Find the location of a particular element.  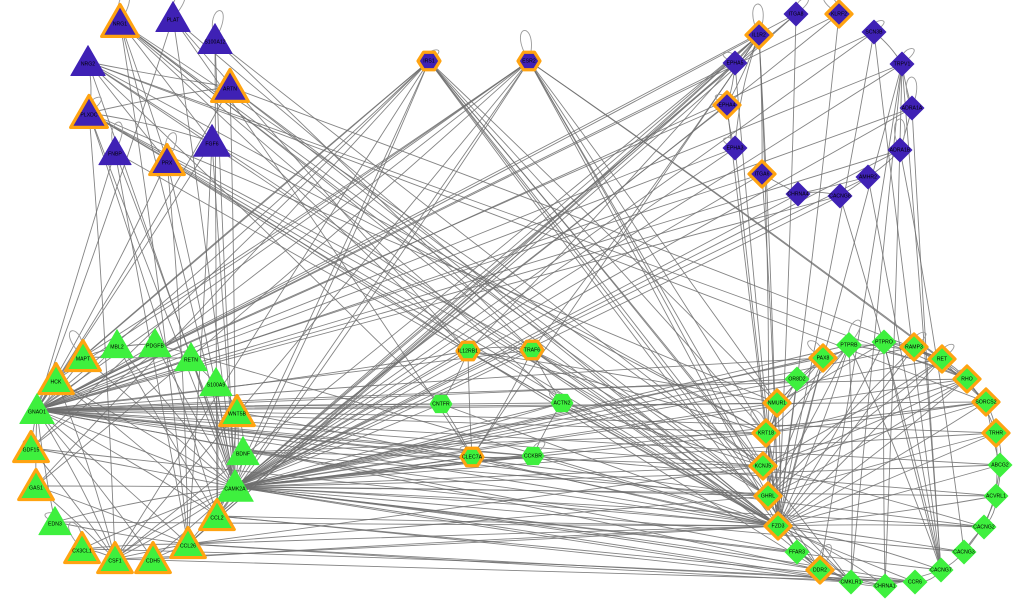

graph-node-trhr: TRHR is located at coordinates (996, 433).